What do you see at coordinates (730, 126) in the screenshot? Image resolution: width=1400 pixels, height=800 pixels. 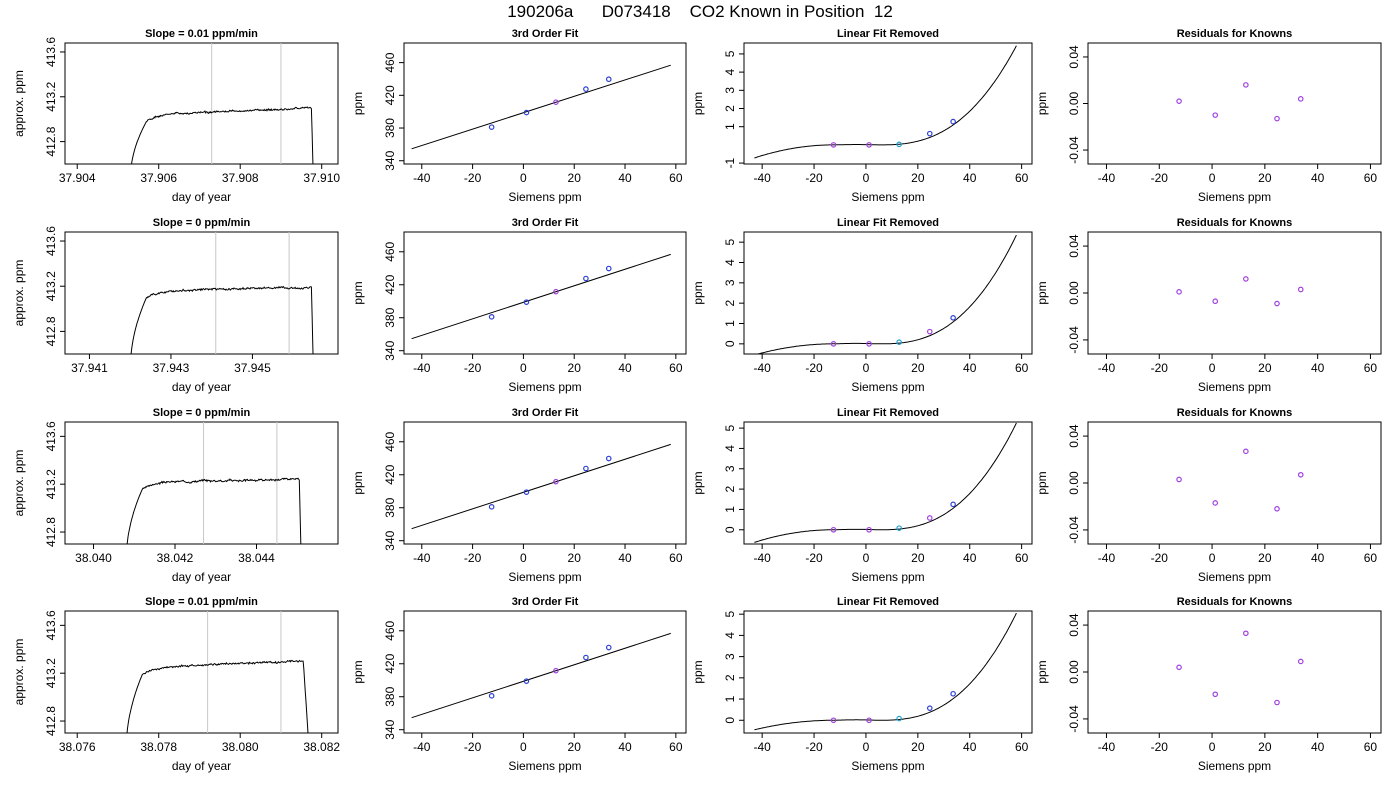 I see `y-tick-label: 1` at bounding box center [730, 126].